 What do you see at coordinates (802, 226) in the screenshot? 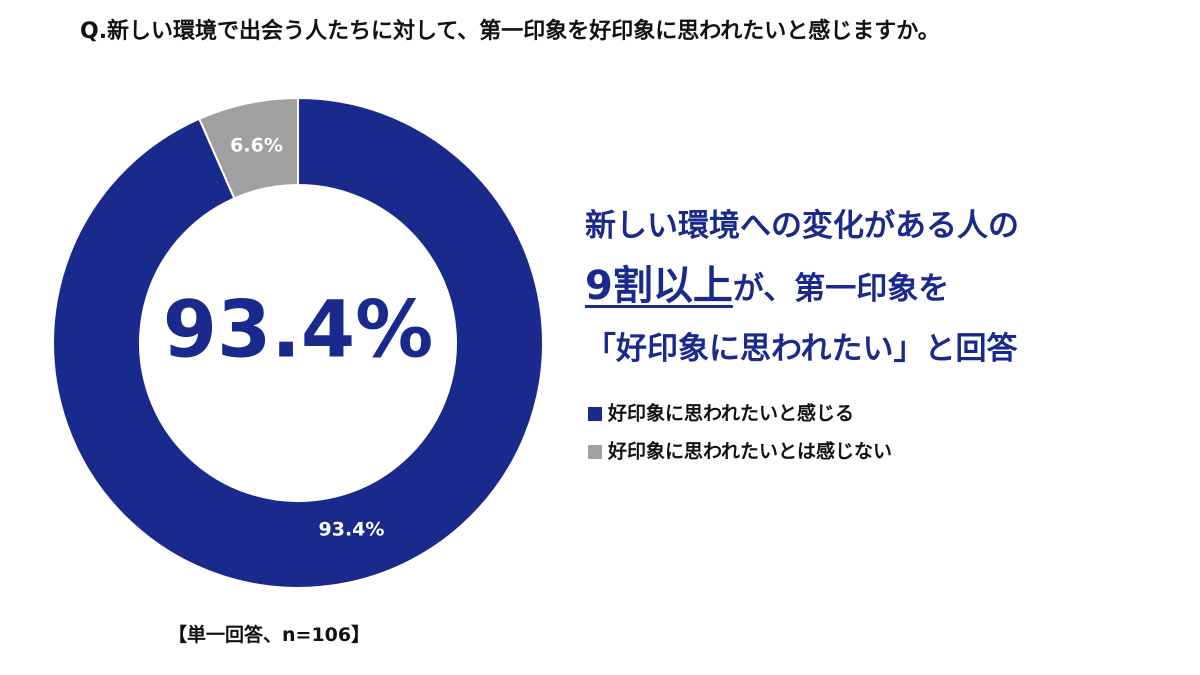
I see `headline-line: 新しい環境への変化がある人の` at bounding box center [802, 226].